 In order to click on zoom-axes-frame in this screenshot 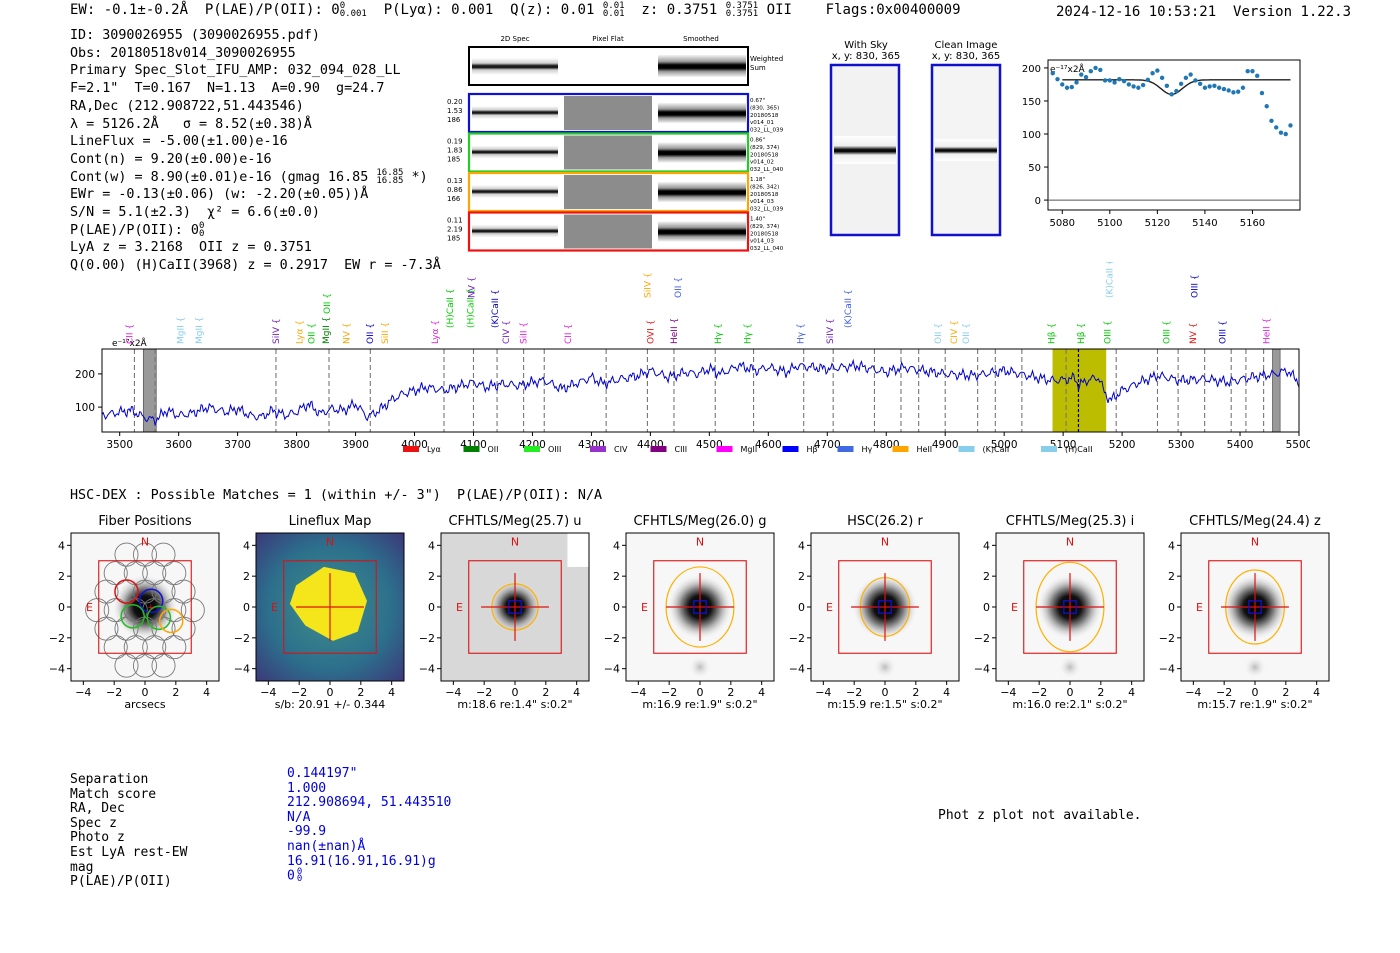, I will do `click(1174, 135)`.